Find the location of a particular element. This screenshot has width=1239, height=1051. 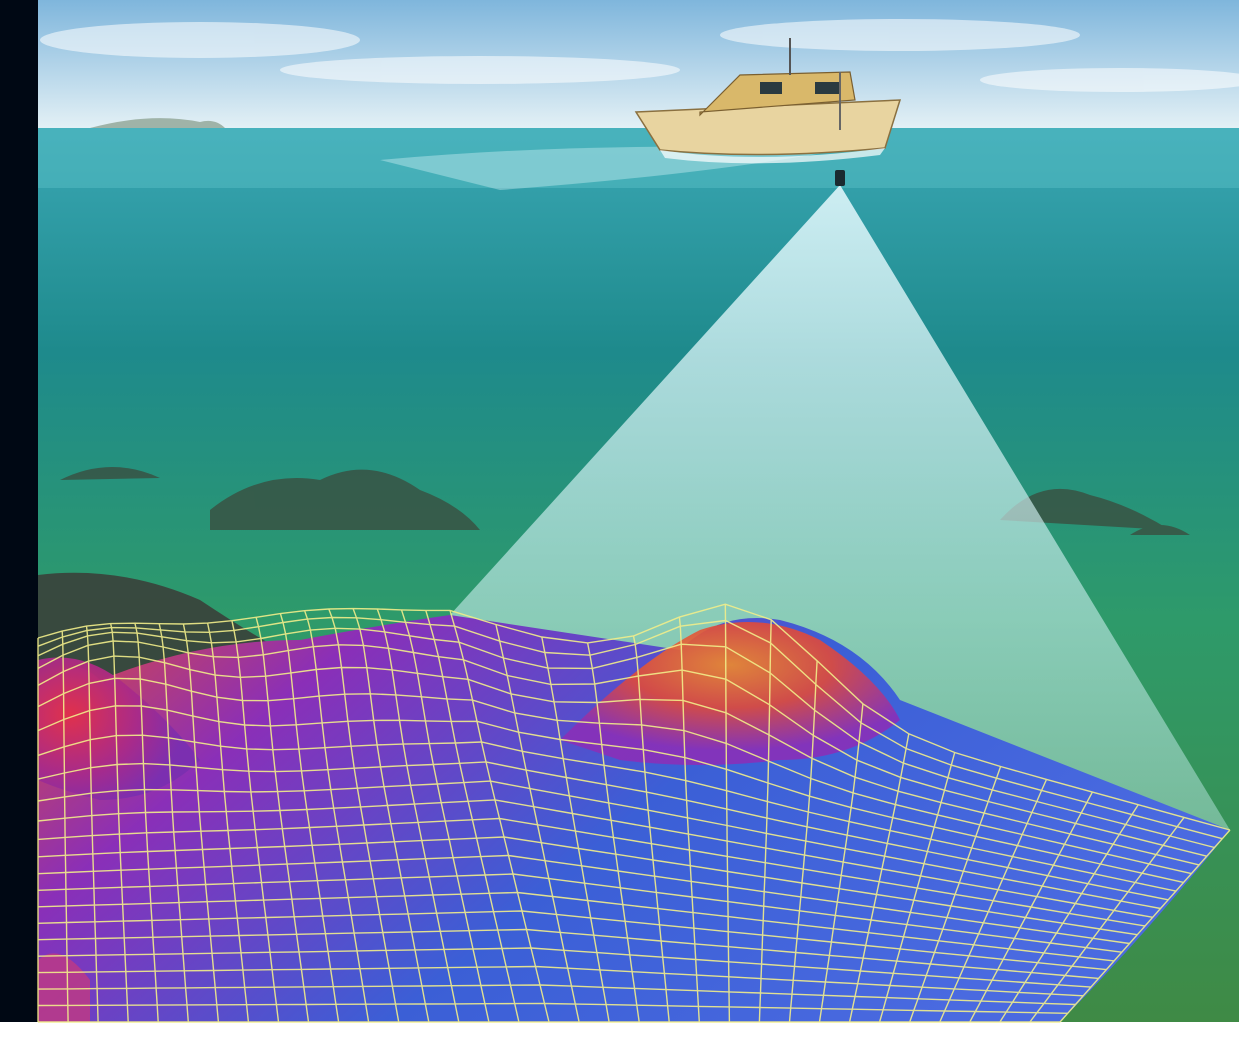

seafloor-rocks is located at coordinates (625, 500).